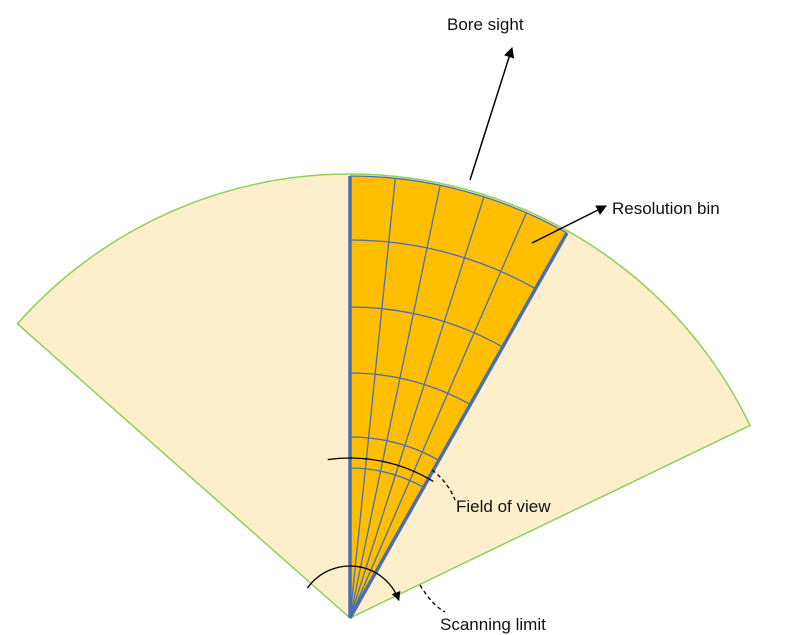 The height and width of the screenshot is (635, 805). I want to click on resolution-bin-label: Resolution bin, so click(666, 208).